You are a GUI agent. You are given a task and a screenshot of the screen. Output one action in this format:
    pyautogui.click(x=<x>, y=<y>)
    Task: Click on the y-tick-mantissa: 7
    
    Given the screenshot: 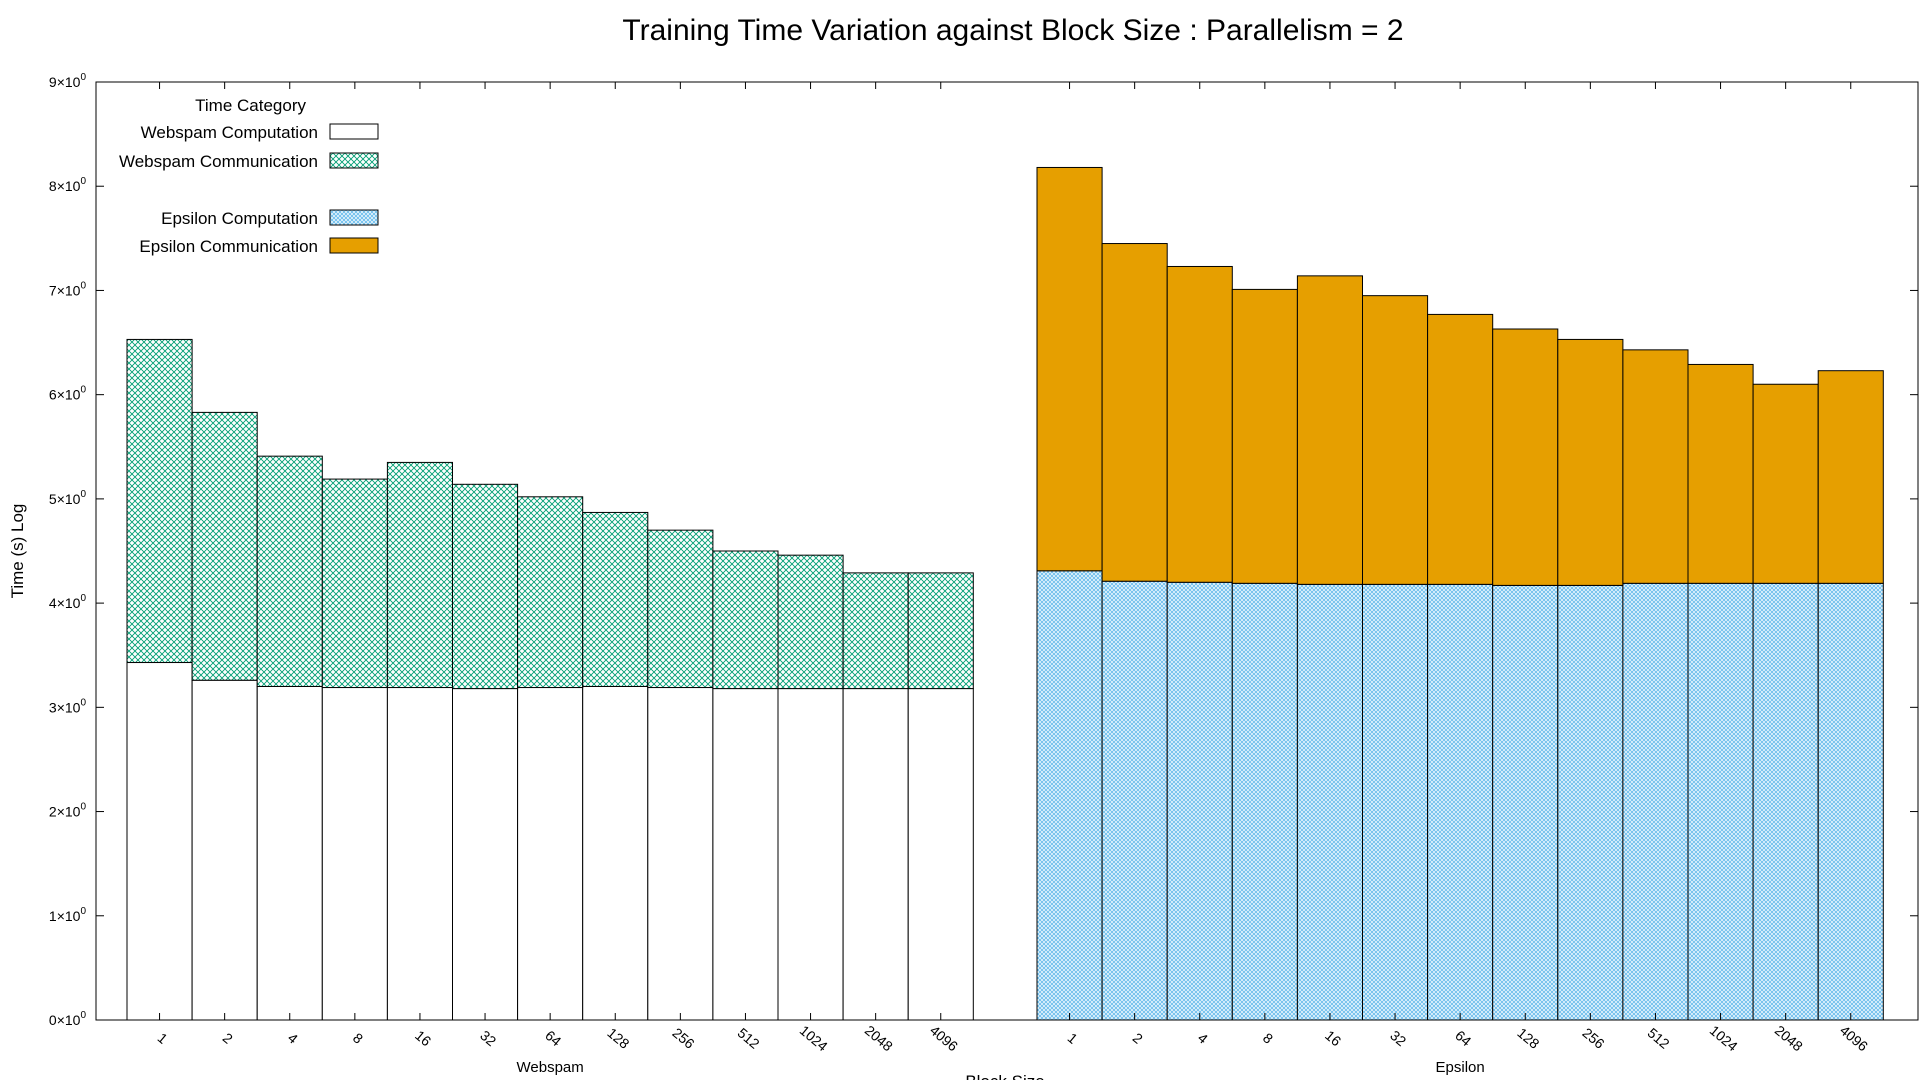 What is the action you would take?
    pyautogui.click(x=53, y=290)
    